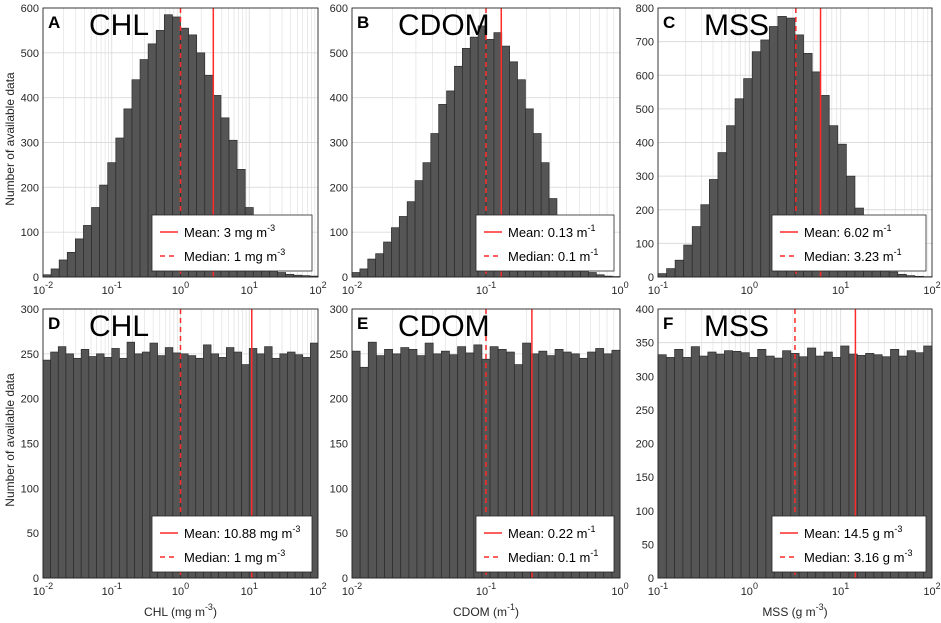  I want to click on x-tick-label: 10¹, so click(840, 288).